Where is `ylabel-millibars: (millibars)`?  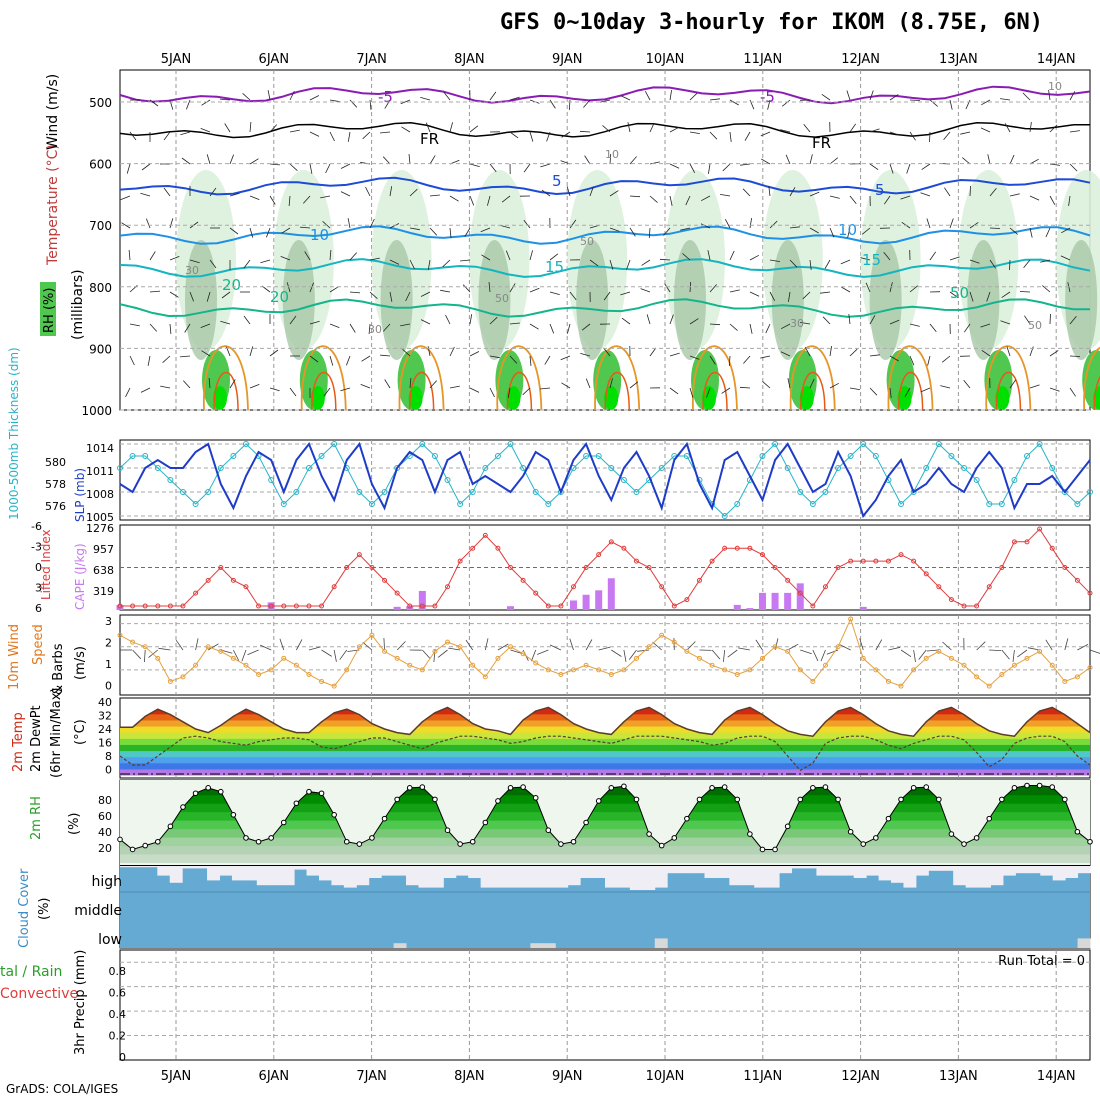 ylabel-millibars: (millibars) is located at coordinates (78, 304).